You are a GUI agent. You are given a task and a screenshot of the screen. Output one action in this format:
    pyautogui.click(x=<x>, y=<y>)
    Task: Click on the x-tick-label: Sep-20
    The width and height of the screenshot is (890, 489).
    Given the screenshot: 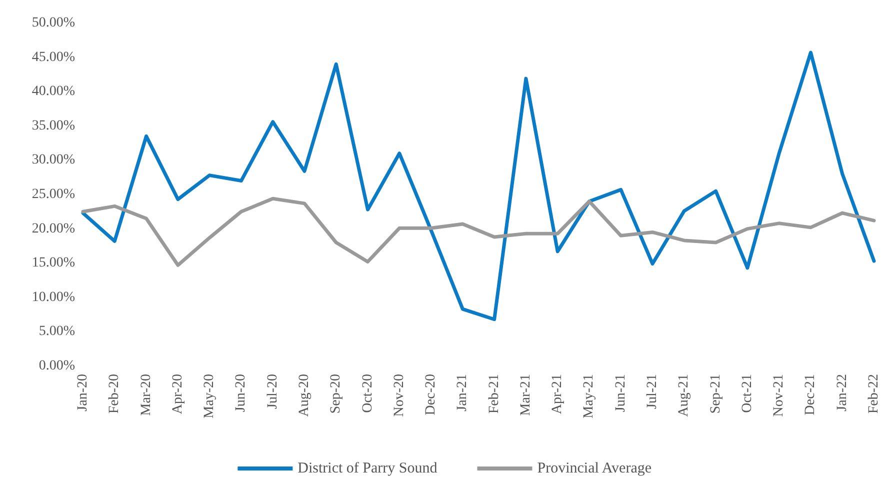 What is the action you would take?
    pyautogui.click(x=336, y=394)
    